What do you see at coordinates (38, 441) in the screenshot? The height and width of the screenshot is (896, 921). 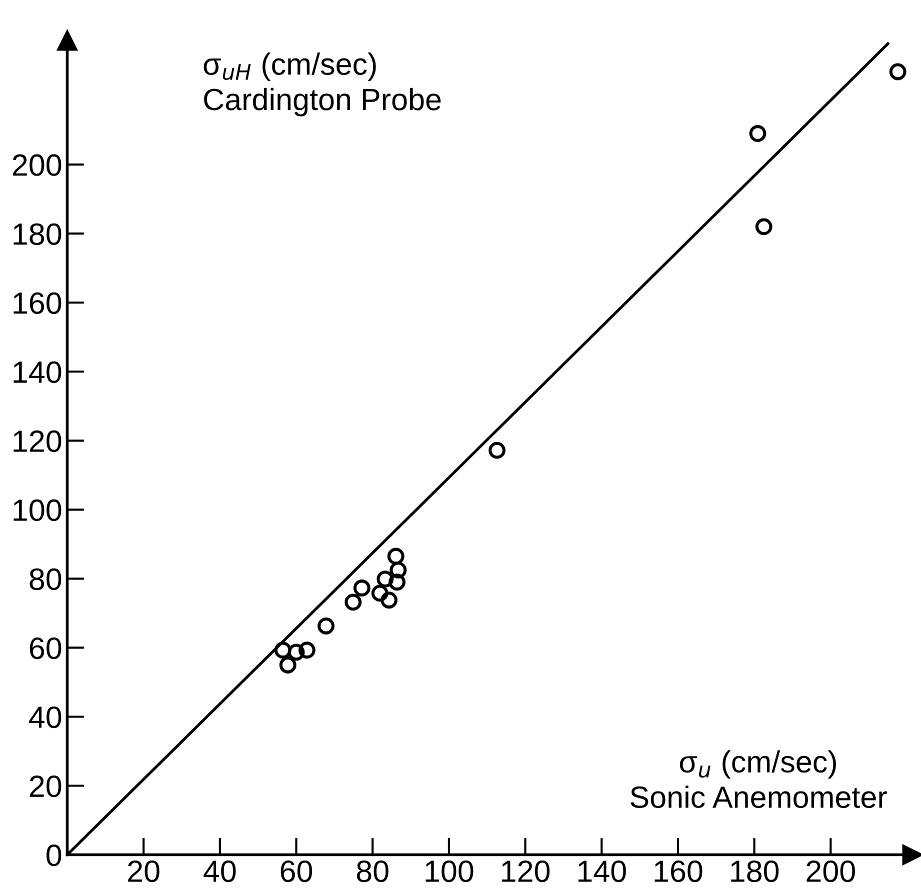 I see `y-tick-label: 120` at bounding box center [38, 441].